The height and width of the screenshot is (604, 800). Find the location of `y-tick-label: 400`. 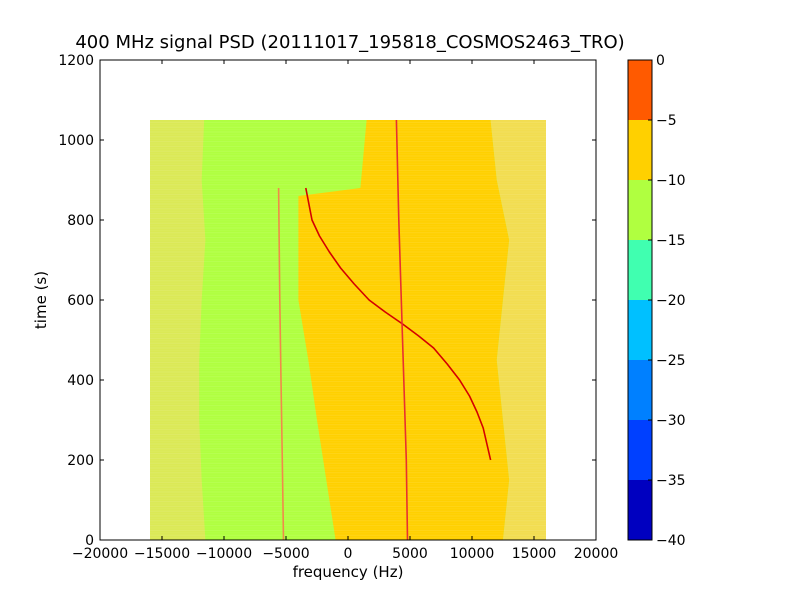

y-tick-label: 400 is located at coordinates (80, 381).